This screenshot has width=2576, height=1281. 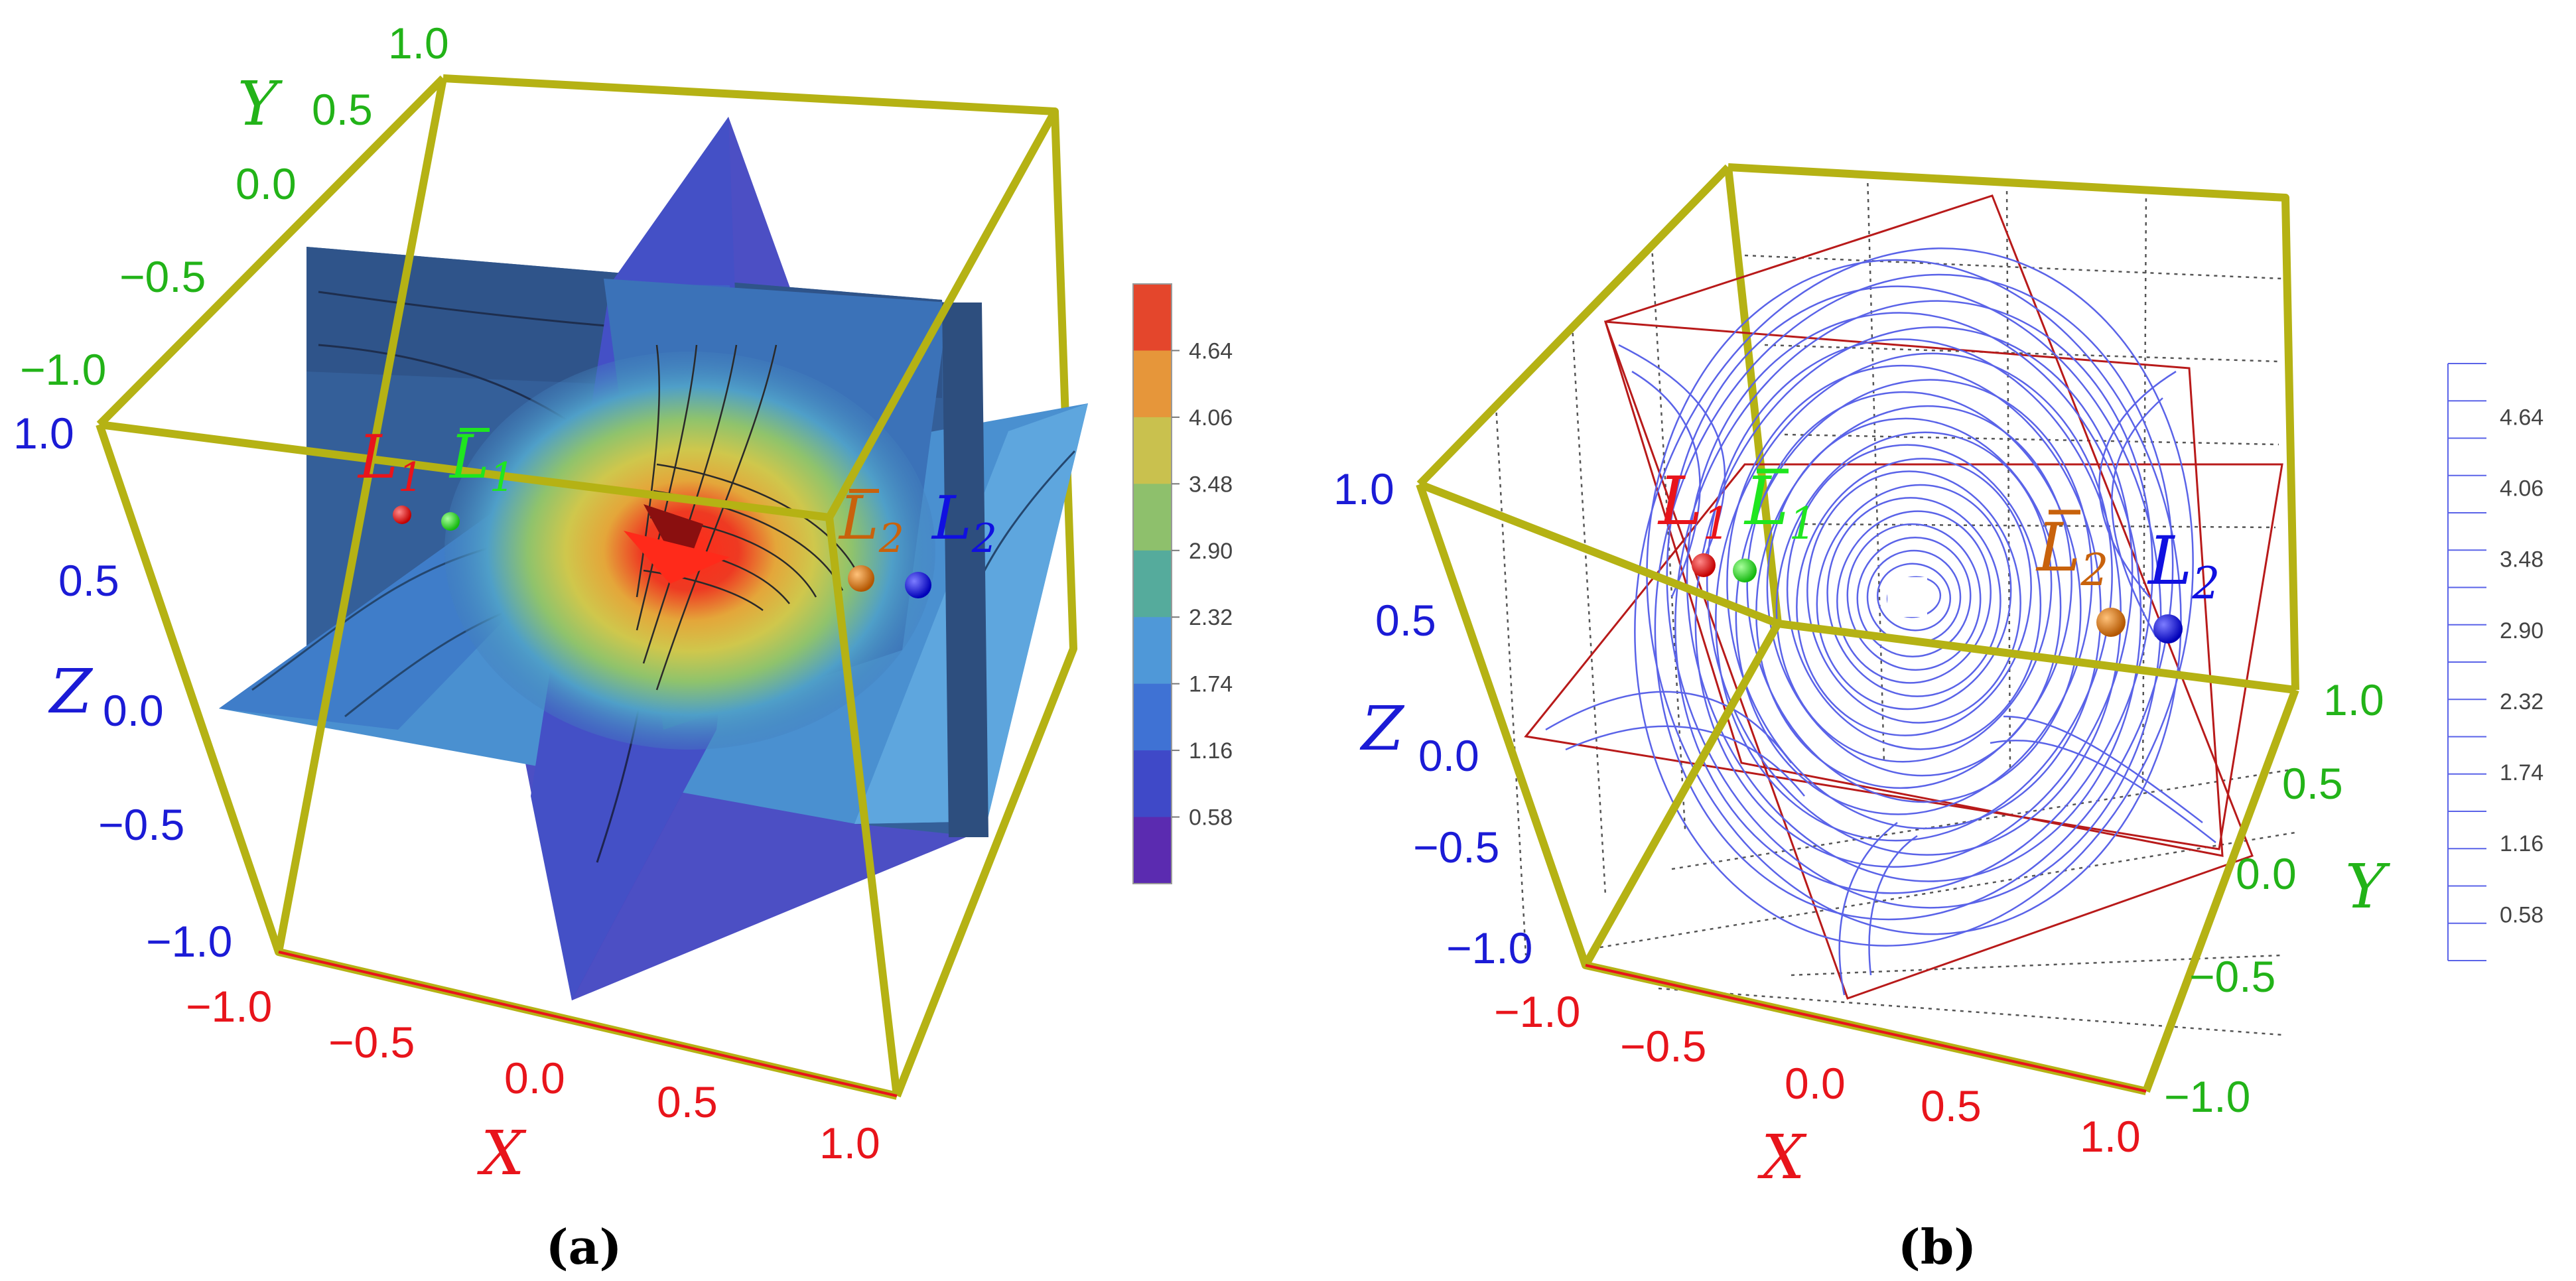 What do you see at coordinates (1382, 728) in the screenshot?
I see `z-axis-label-b: Z` at bounding box center [1382, 728].